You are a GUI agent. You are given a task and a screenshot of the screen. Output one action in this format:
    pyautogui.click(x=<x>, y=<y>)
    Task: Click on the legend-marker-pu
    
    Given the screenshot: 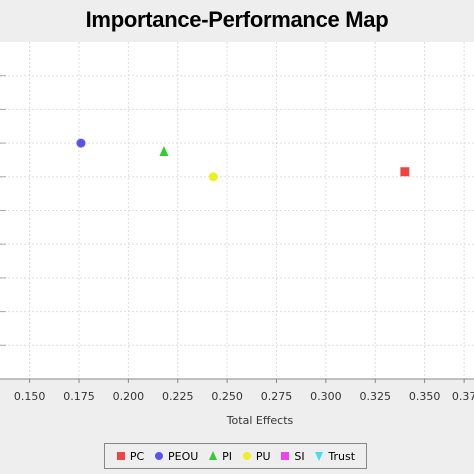 What is the action you would take?
    pyautogui.click(x=246, y=456)
    